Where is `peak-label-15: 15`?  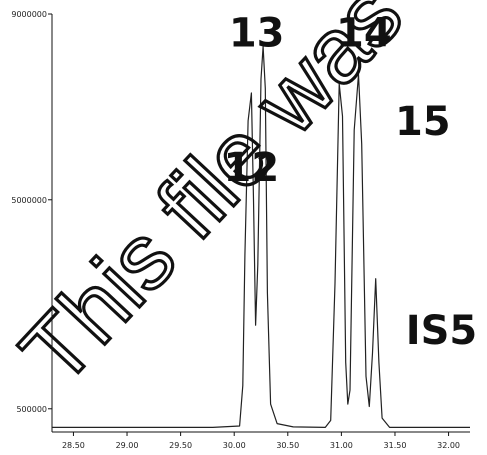
peak-label-15: 15 is located at coordinates (423, 122).